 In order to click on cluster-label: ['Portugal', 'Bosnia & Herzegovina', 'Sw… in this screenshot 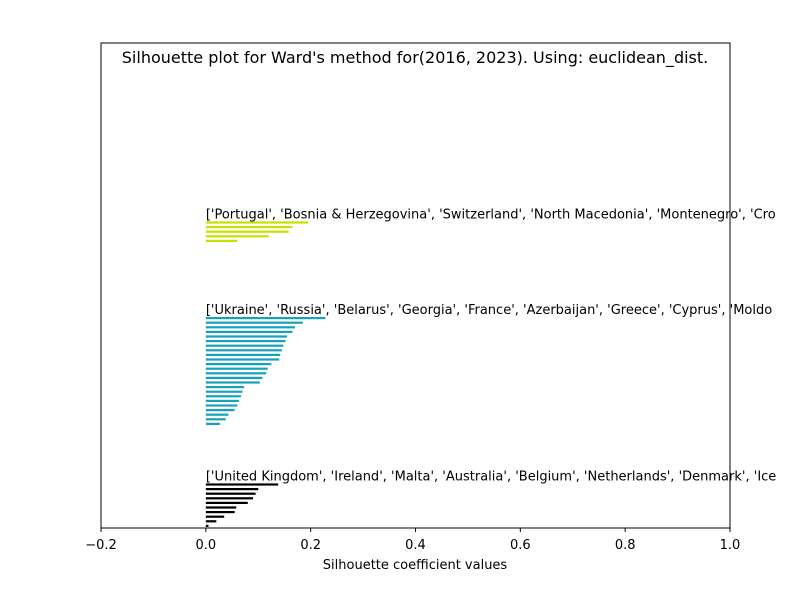, I will do `click(491, 214)`.